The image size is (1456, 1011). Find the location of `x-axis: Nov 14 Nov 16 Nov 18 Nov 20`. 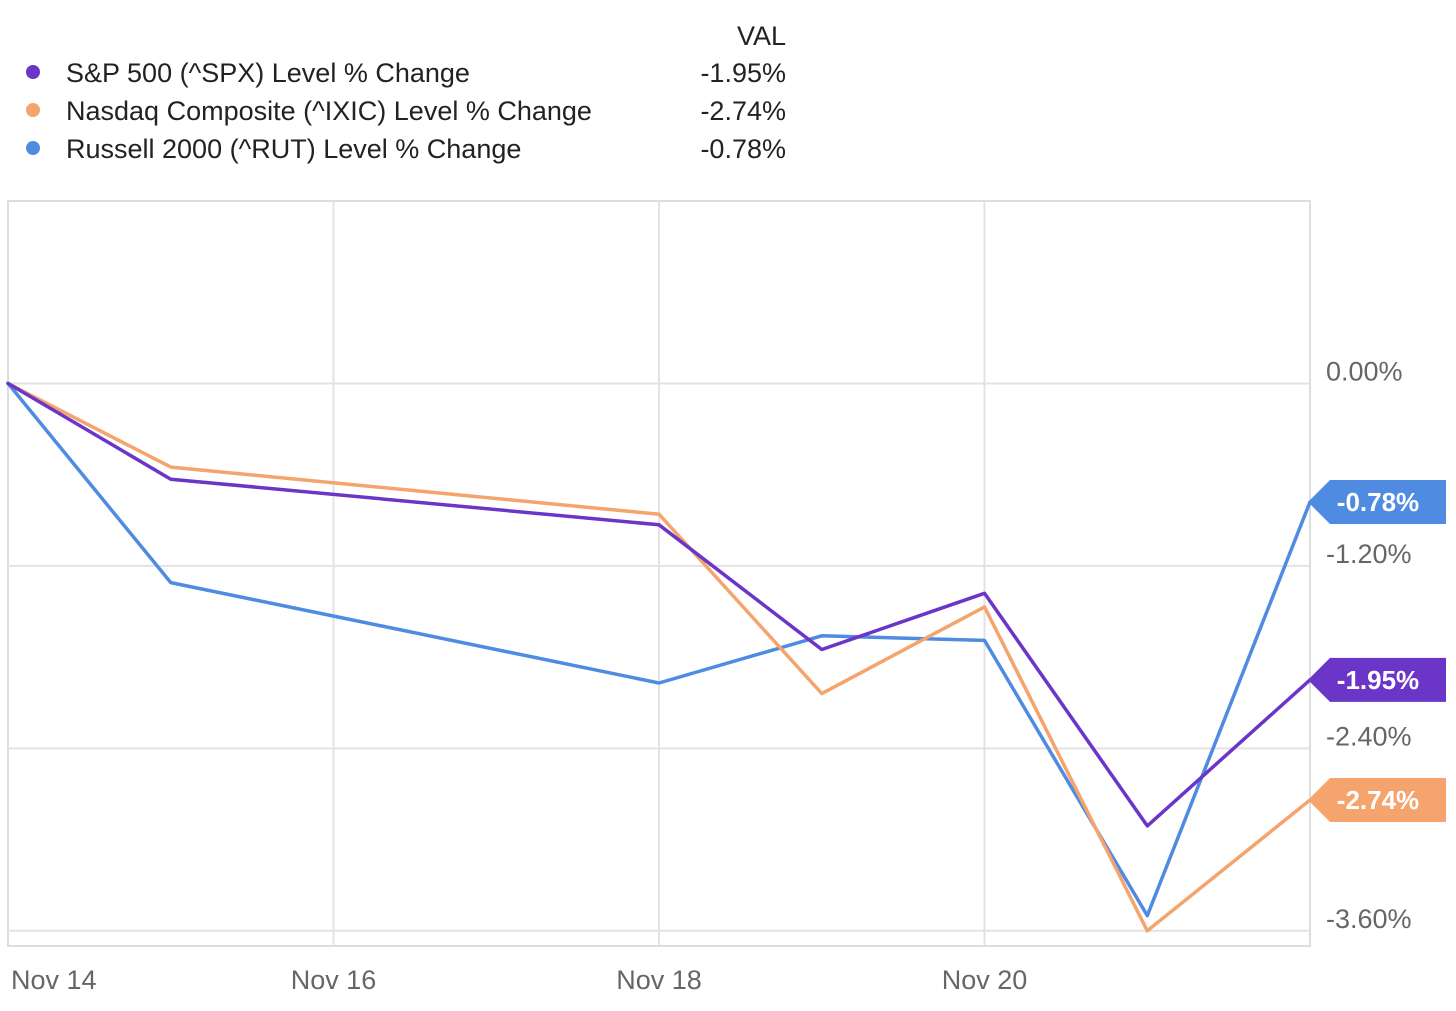

x-axis: Nov 14 Nov 16 Nov 18 Nov 20 is located at coordinates (519, 980).